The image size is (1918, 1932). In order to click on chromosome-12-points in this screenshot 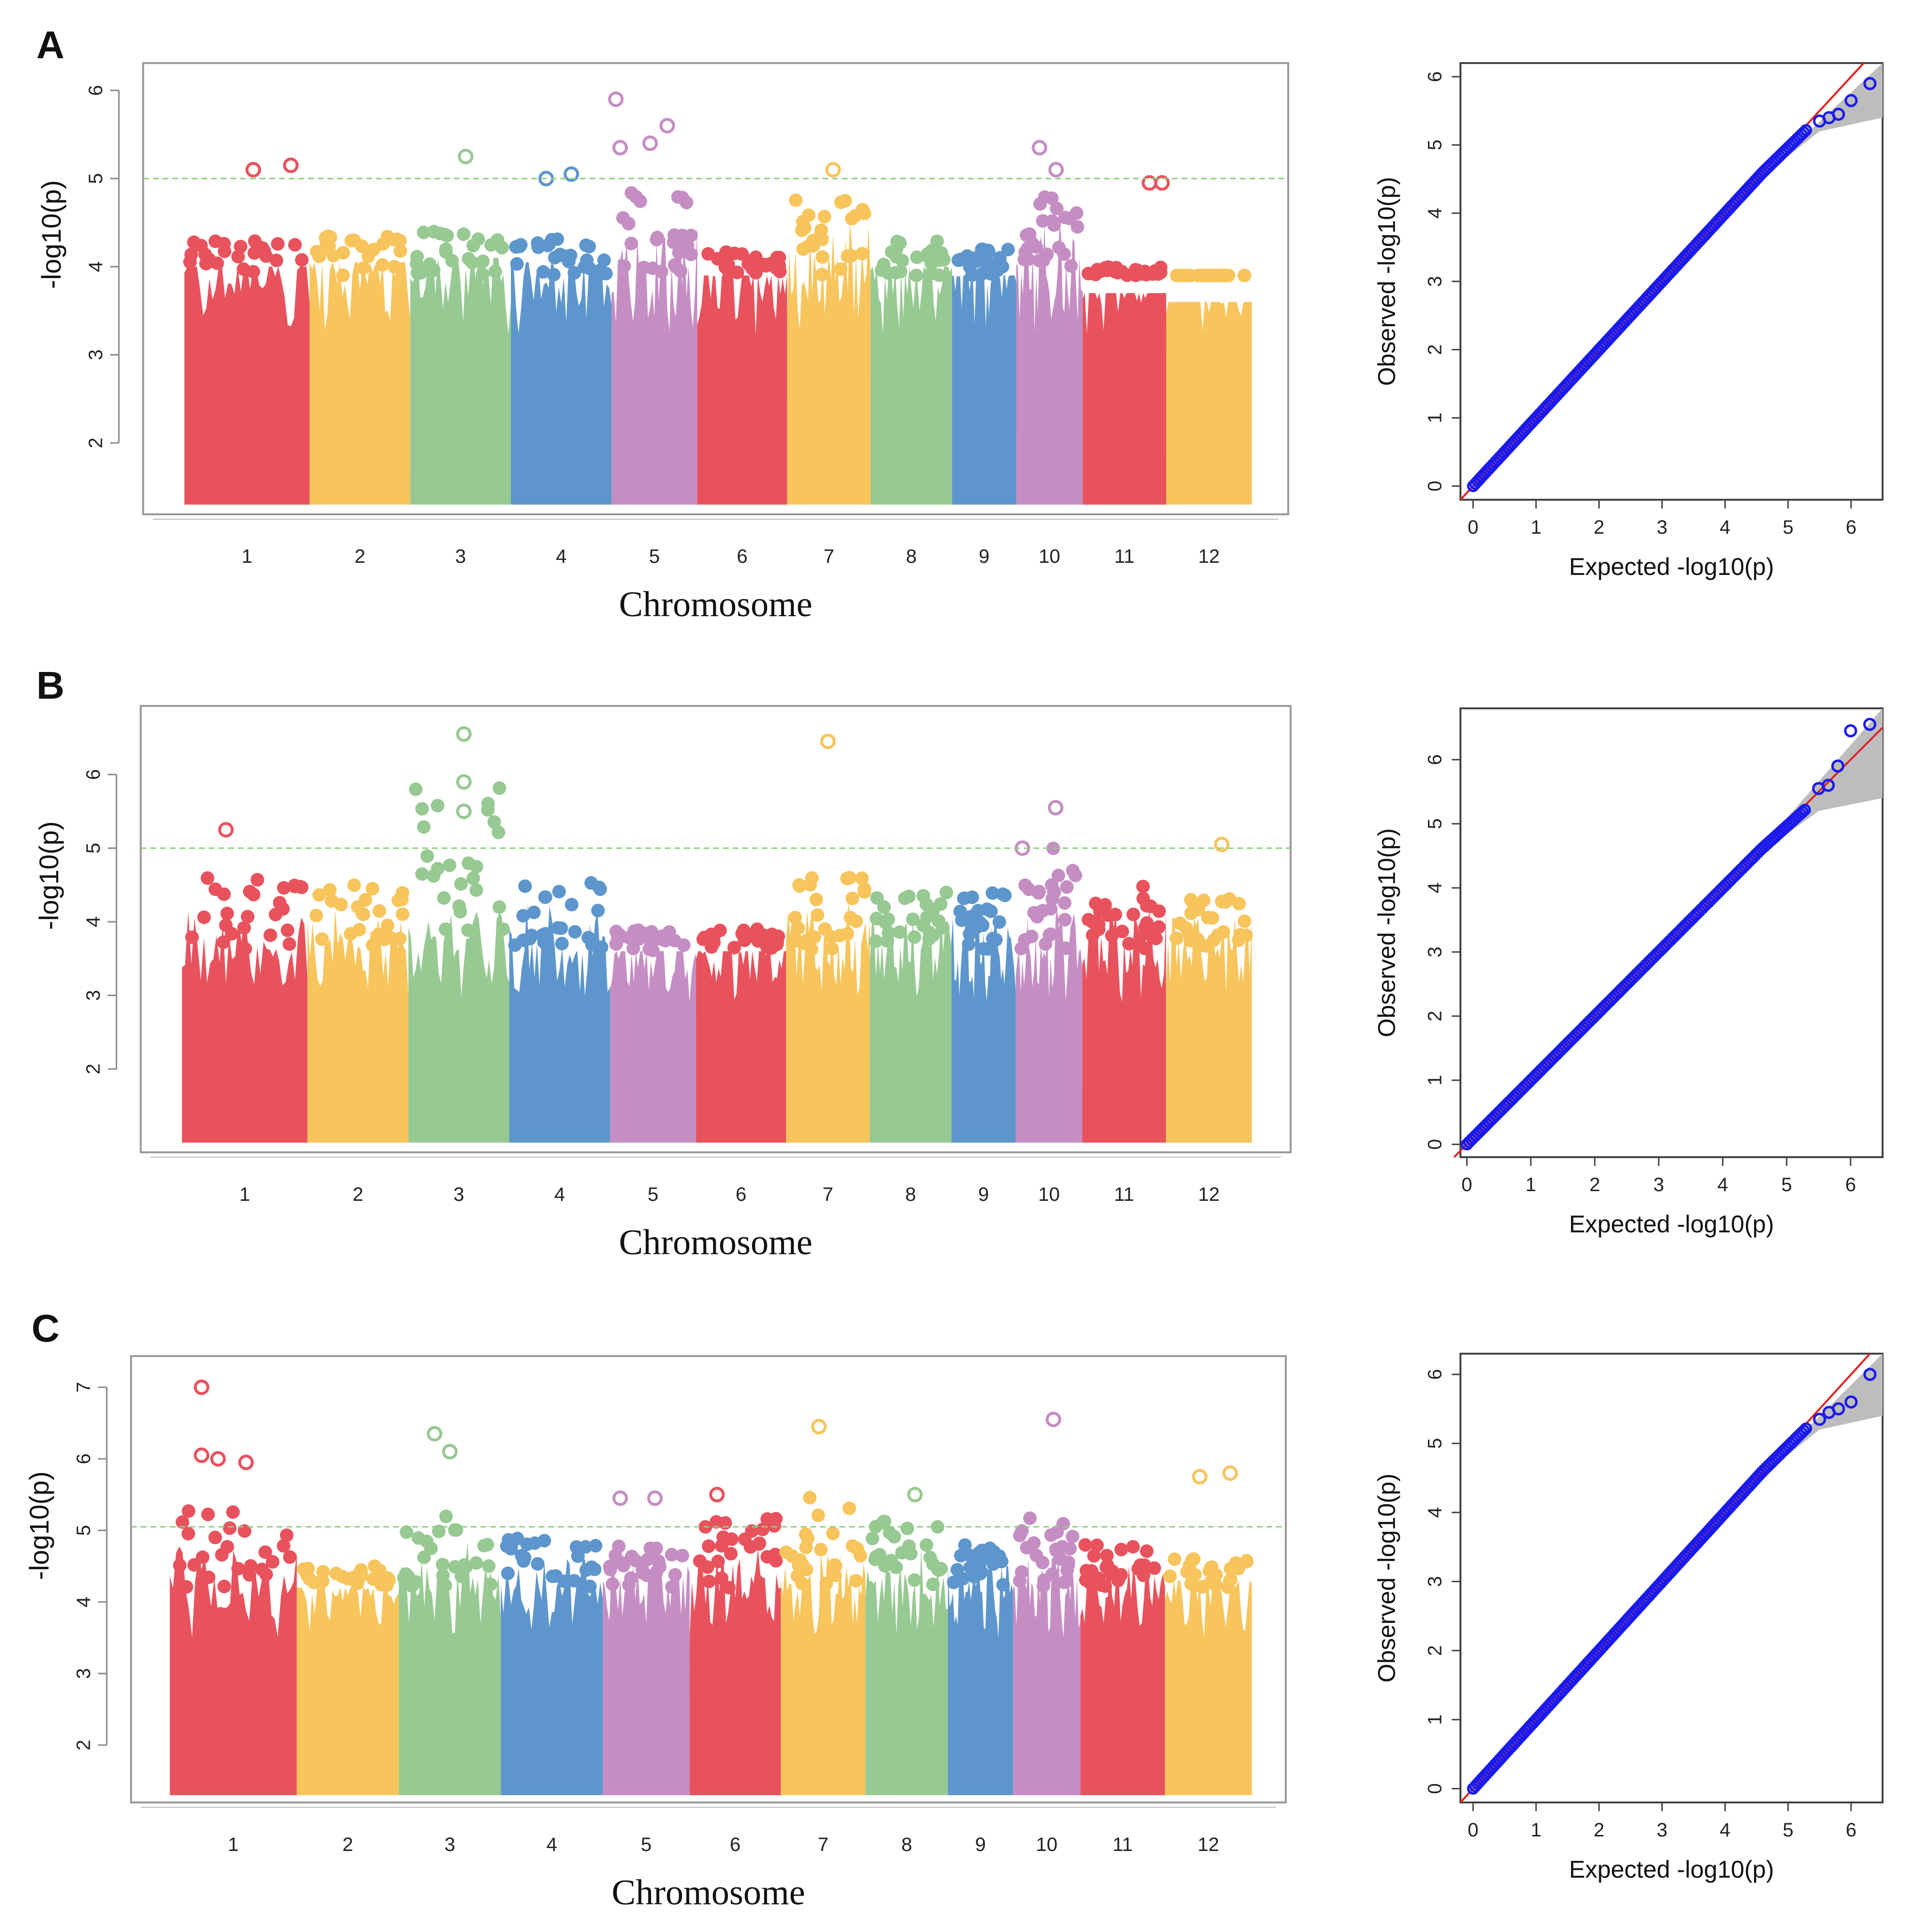, I will do `click(1209, 1030)`.